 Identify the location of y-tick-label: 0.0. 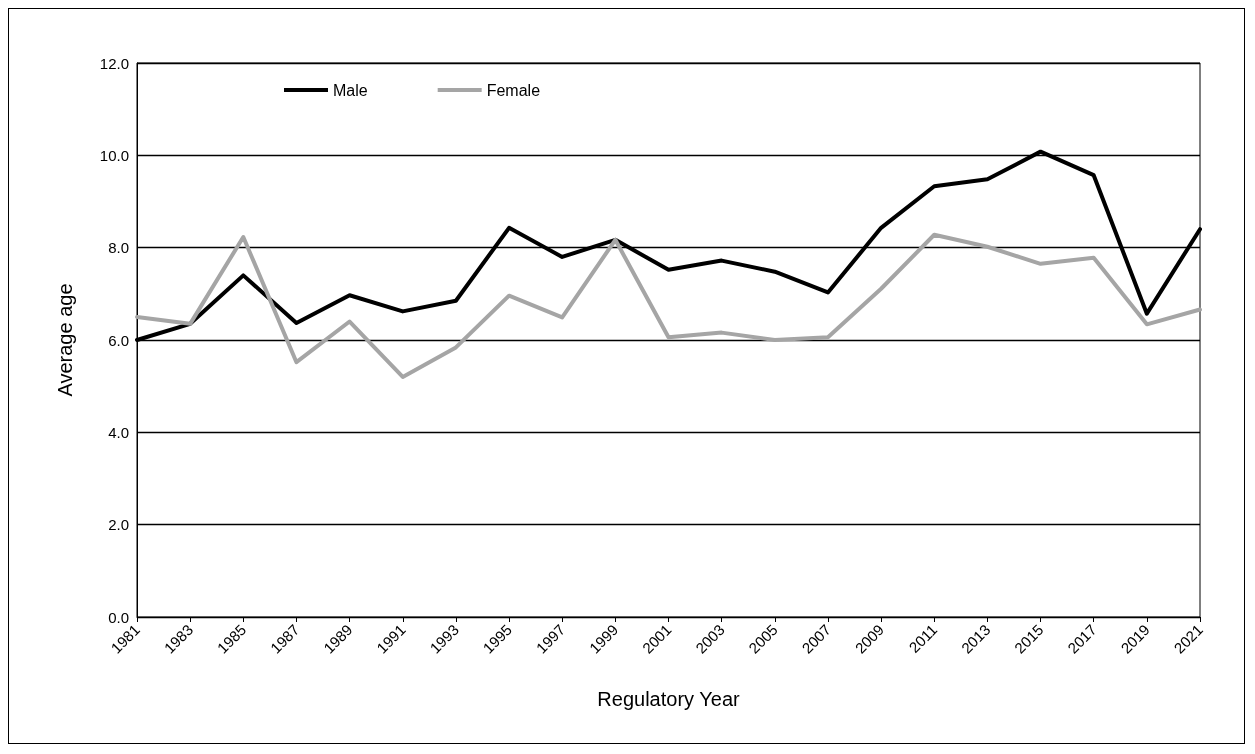
(118, 617).